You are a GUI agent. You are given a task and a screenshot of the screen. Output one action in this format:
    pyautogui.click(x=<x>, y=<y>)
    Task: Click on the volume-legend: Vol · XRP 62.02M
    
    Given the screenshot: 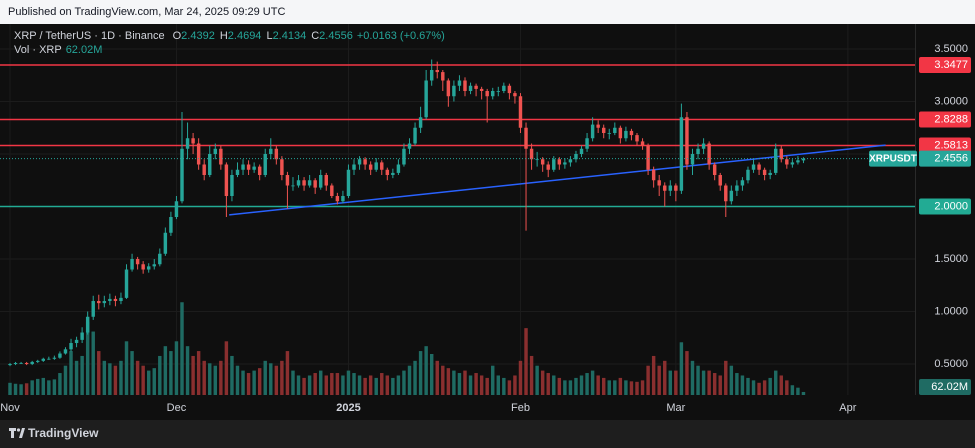 What is the action you would take?
    pyautogui.click(x=58, y=50)
    